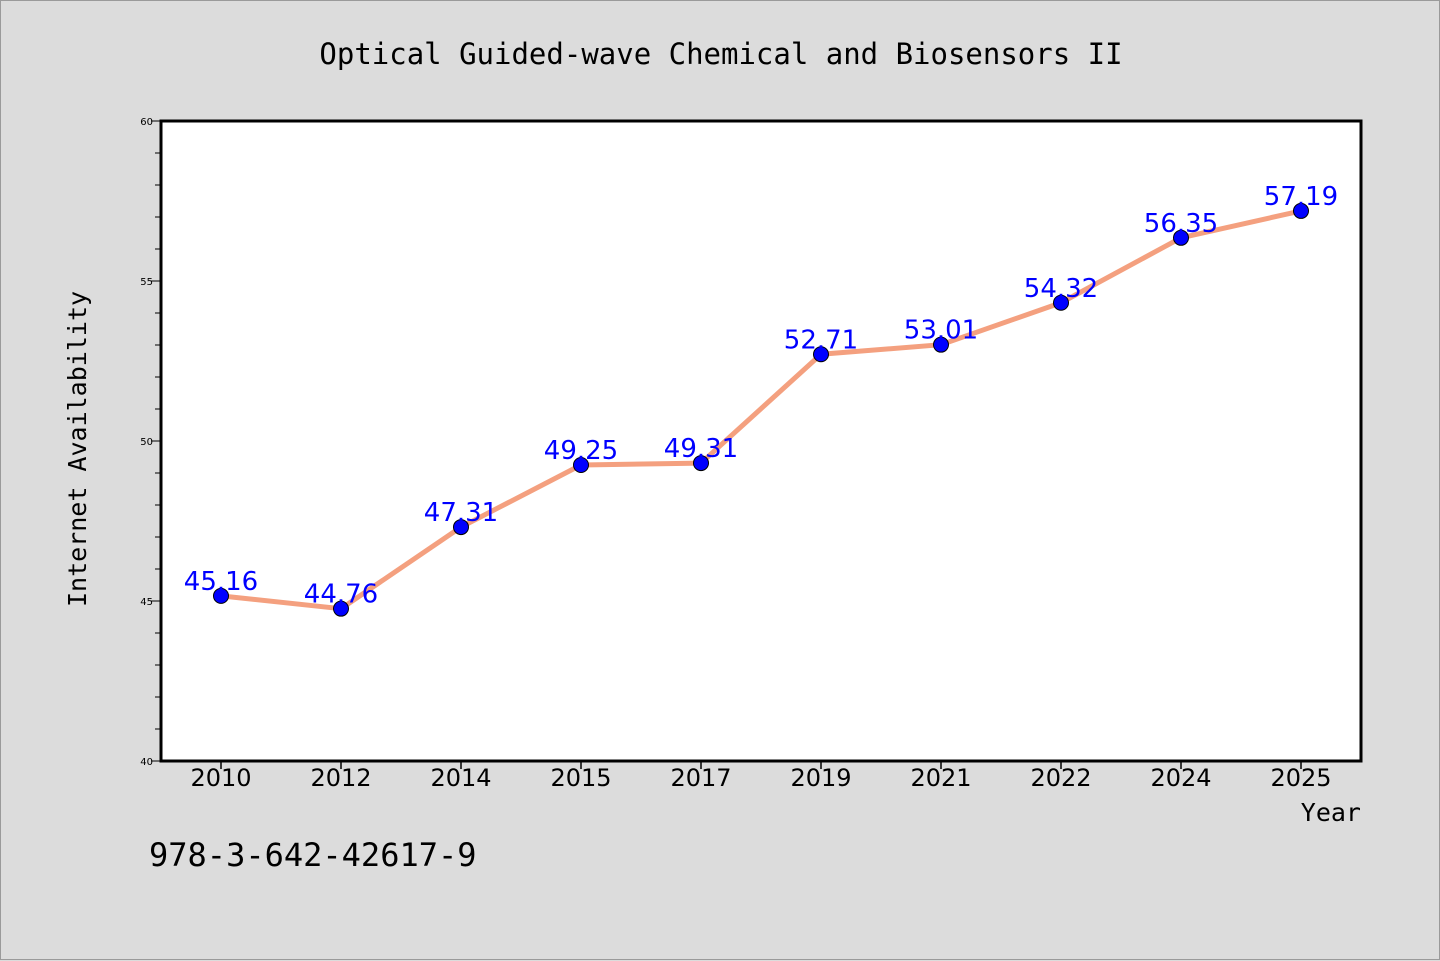  Describe the element at coordinates (701, 449) in the screenshot. I see `data-label: 49.31` at that location.